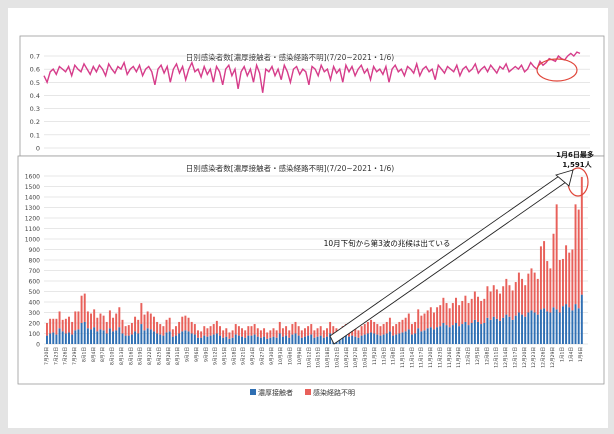 This screenshot has width=614, height=434. I want to click on legend-label-unknown-route: 感染経路不明, so click(334, 392).